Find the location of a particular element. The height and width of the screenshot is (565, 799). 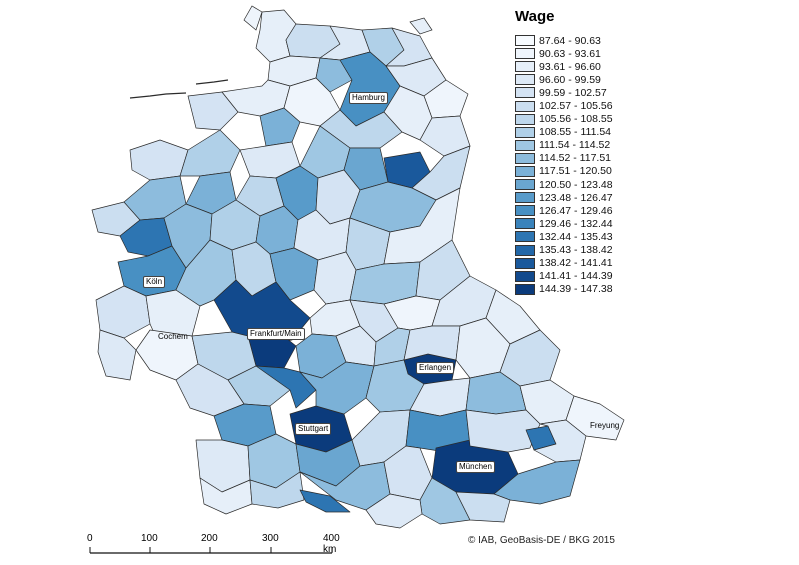

legend-item: 129.46 - 132.44 is located at coordinates (564, 223).